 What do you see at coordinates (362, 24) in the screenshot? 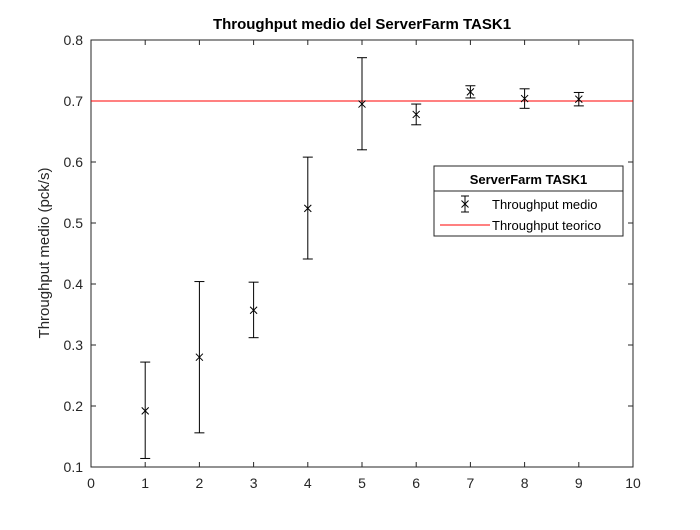
I see `chart-title: Throughput medio del ServerFarm TASK1` at bounding box center [362, 24].